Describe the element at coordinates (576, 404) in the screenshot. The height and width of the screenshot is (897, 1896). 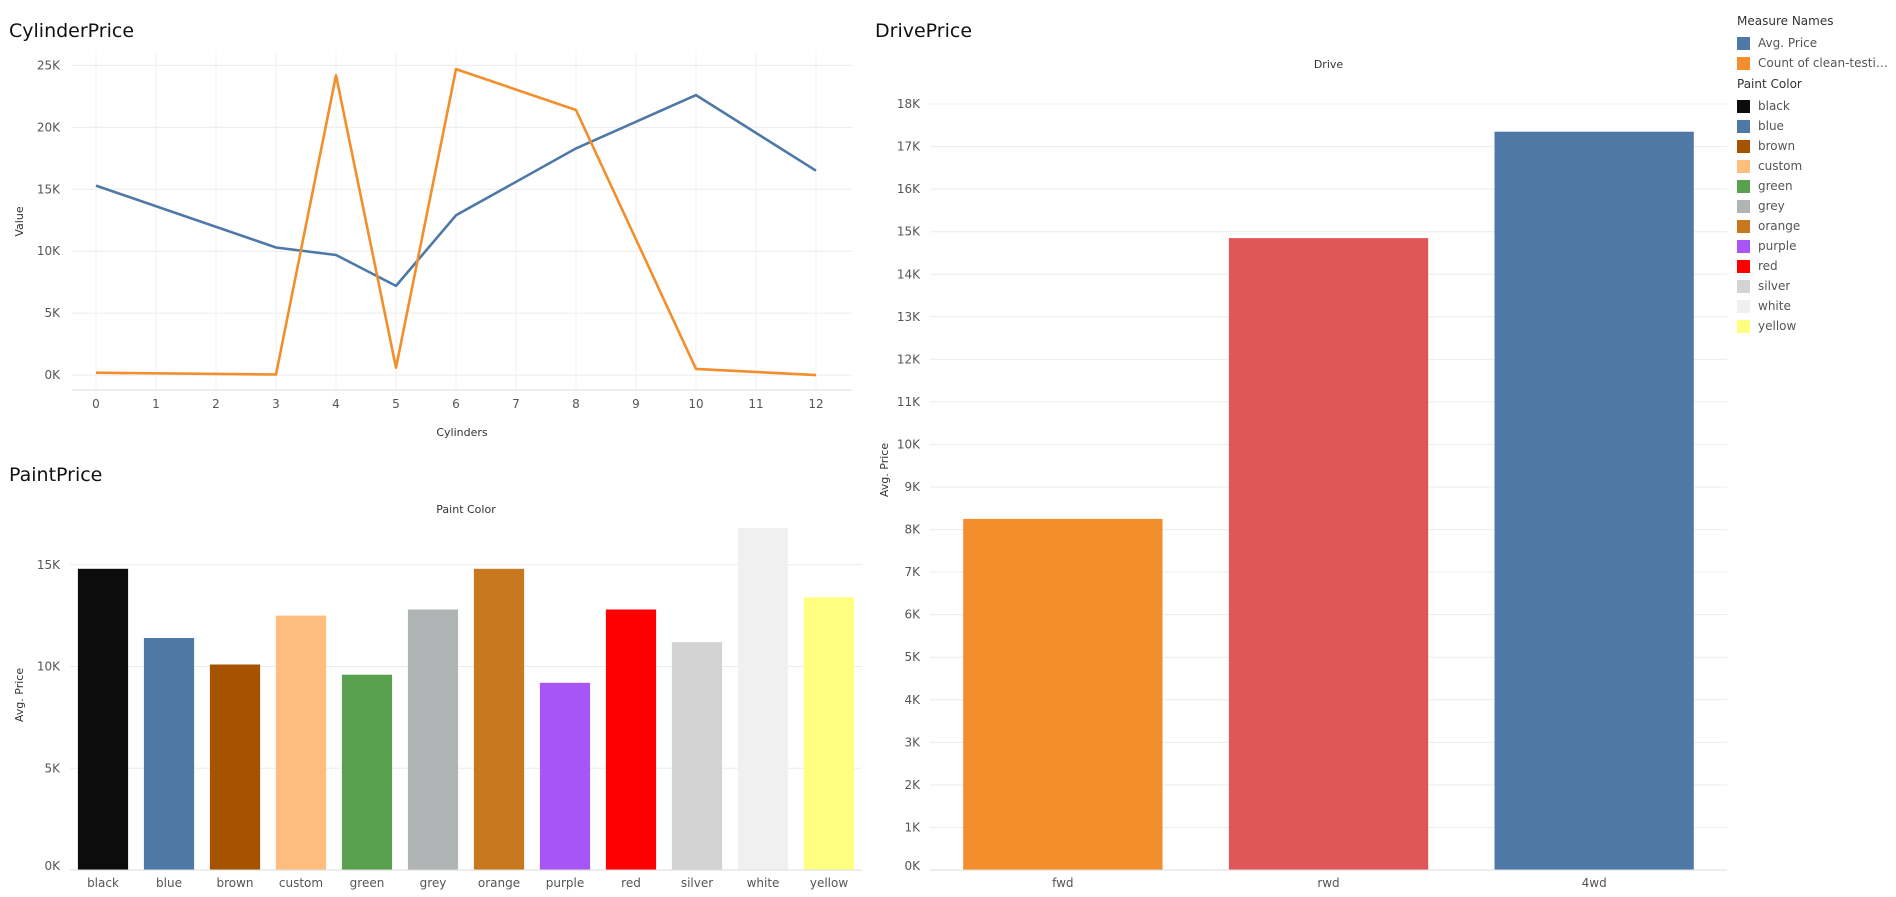
I see `x-tick-label: 8` at that location.